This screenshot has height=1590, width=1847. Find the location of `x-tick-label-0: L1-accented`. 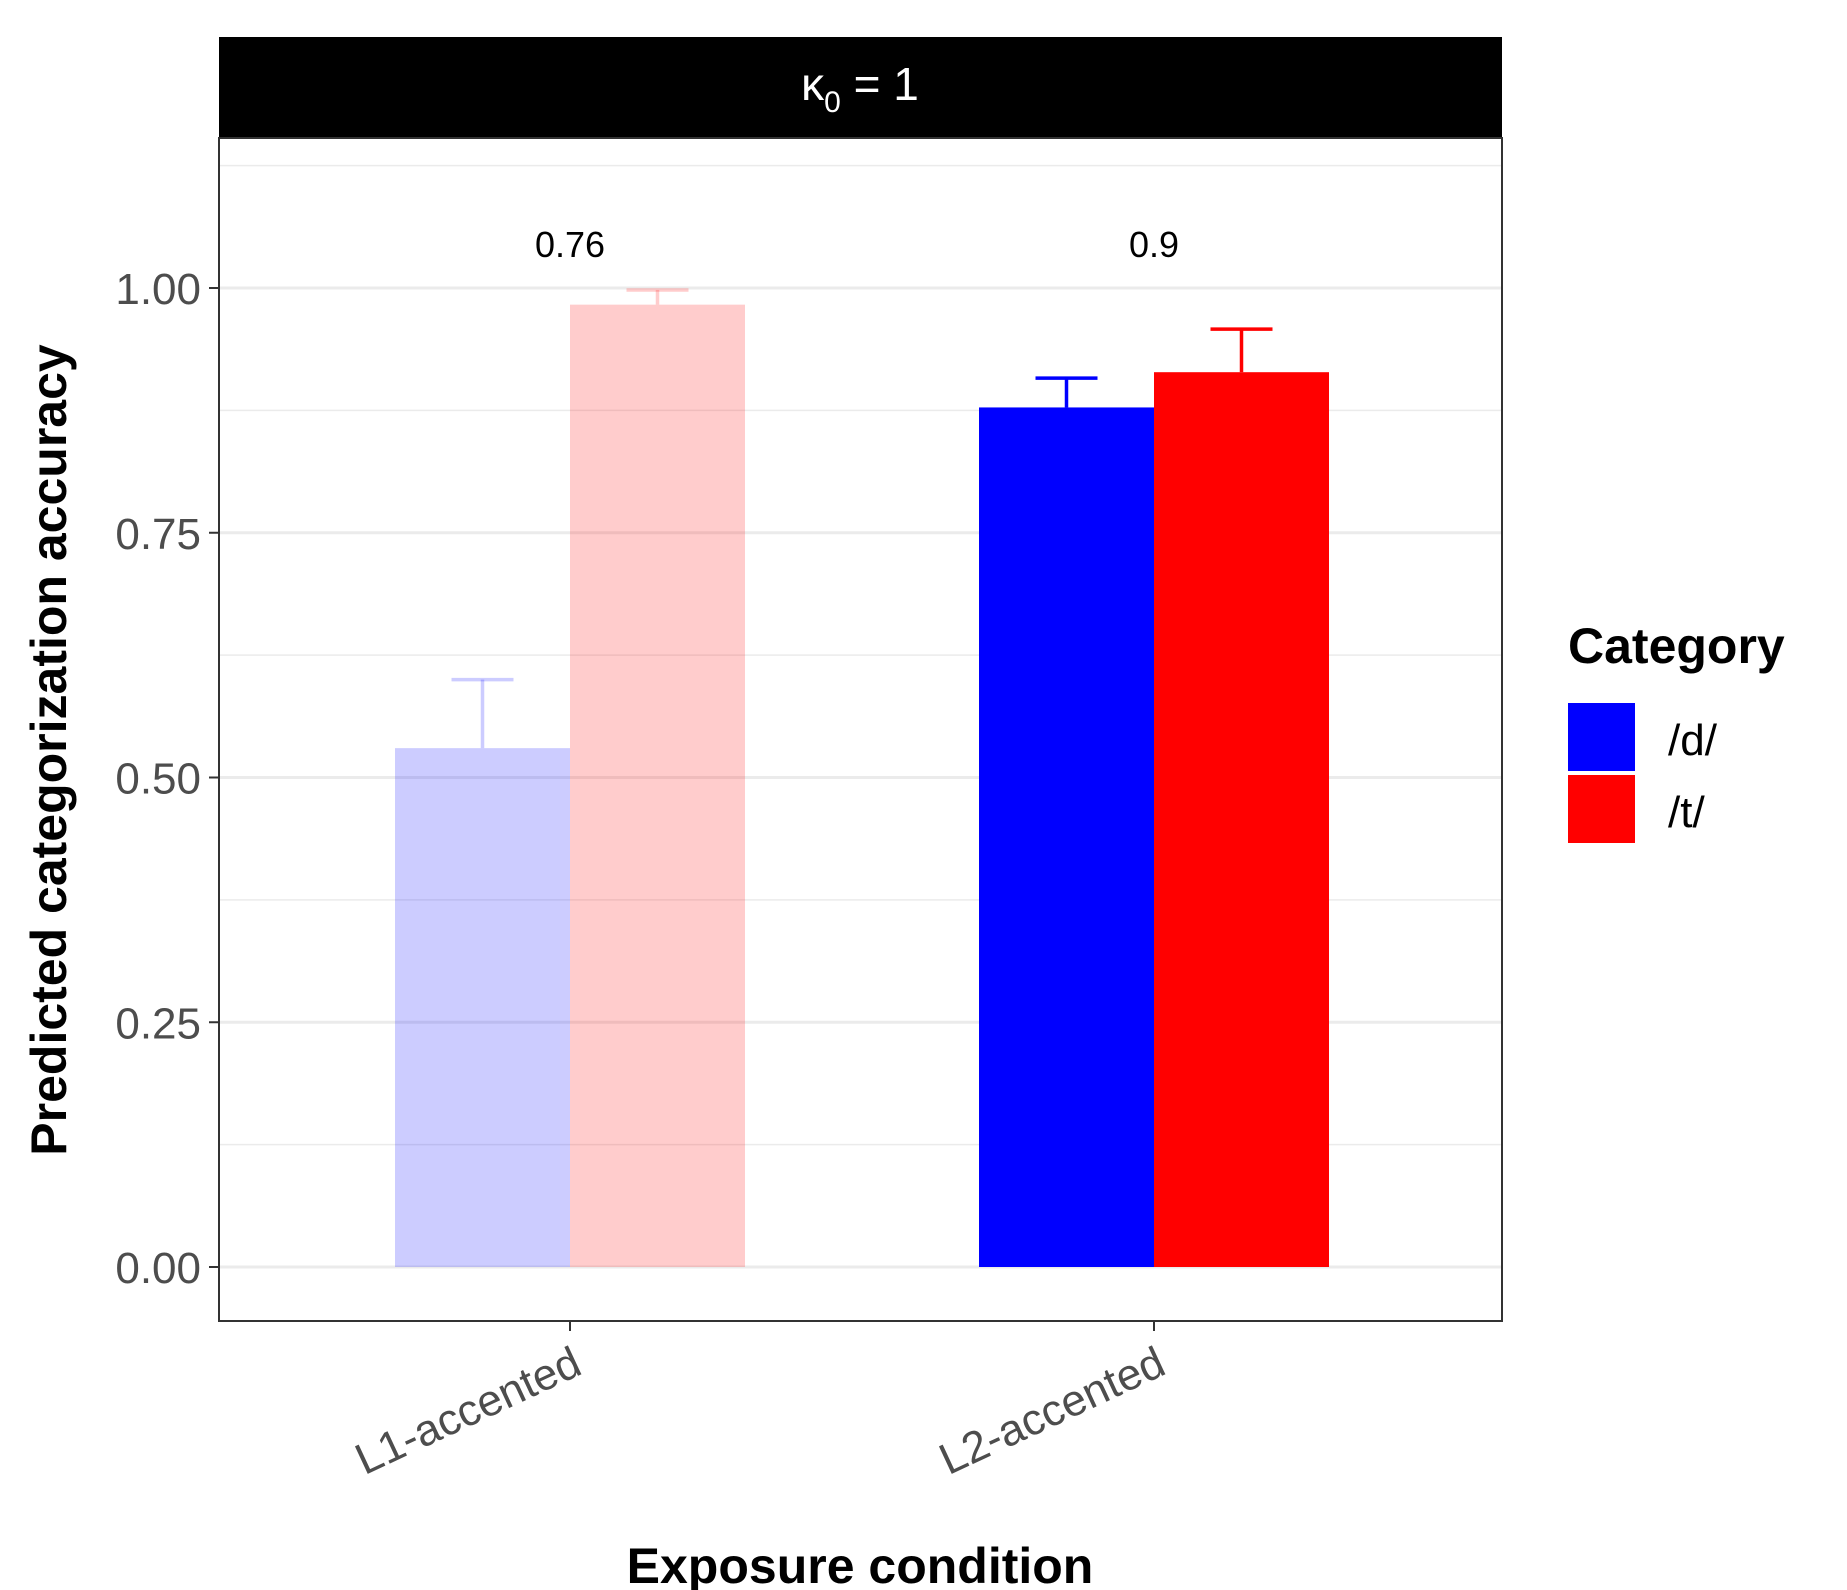

x-tick-label-0: L1-accented is located at coordinates (468, 1411).